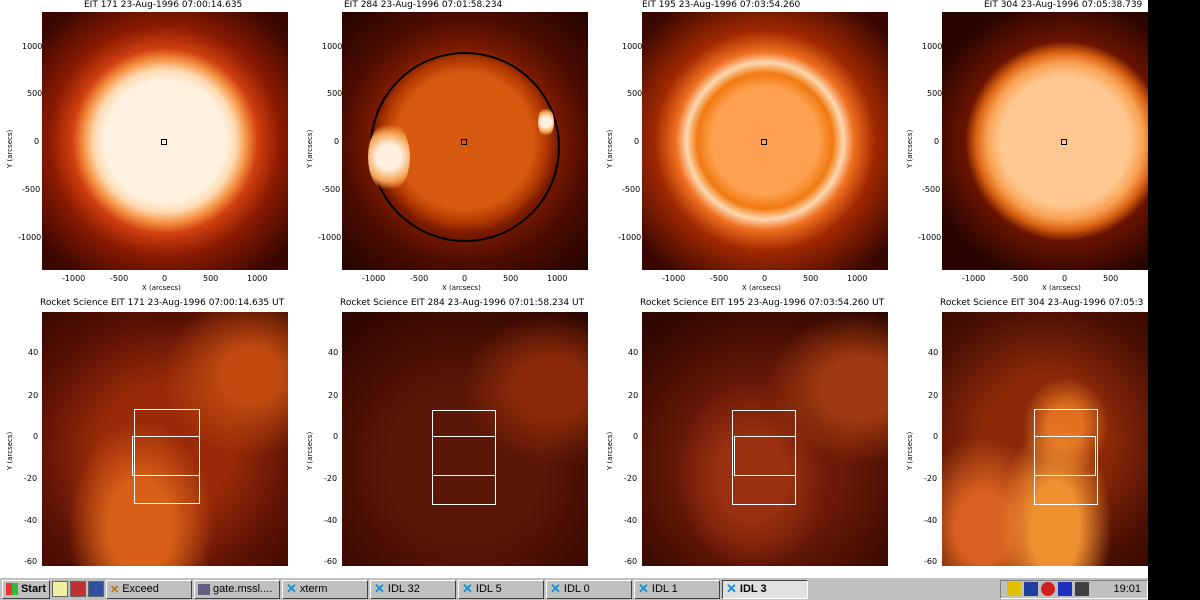 This screenshot has width=1200, height=600. I want to click on panel-title: EIT 284 23-Aug-1996 07:01:58.234, so click(423, 5).